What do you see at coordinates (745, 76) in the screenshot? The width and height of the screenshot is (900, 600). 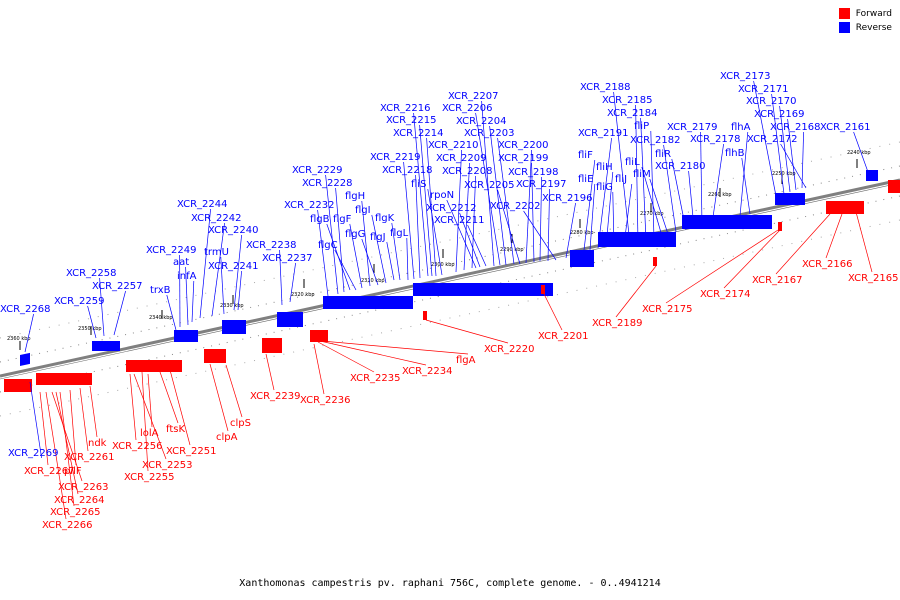 I see `reverse-gene-label: XCR_2173` at bounding box center [745, 76].